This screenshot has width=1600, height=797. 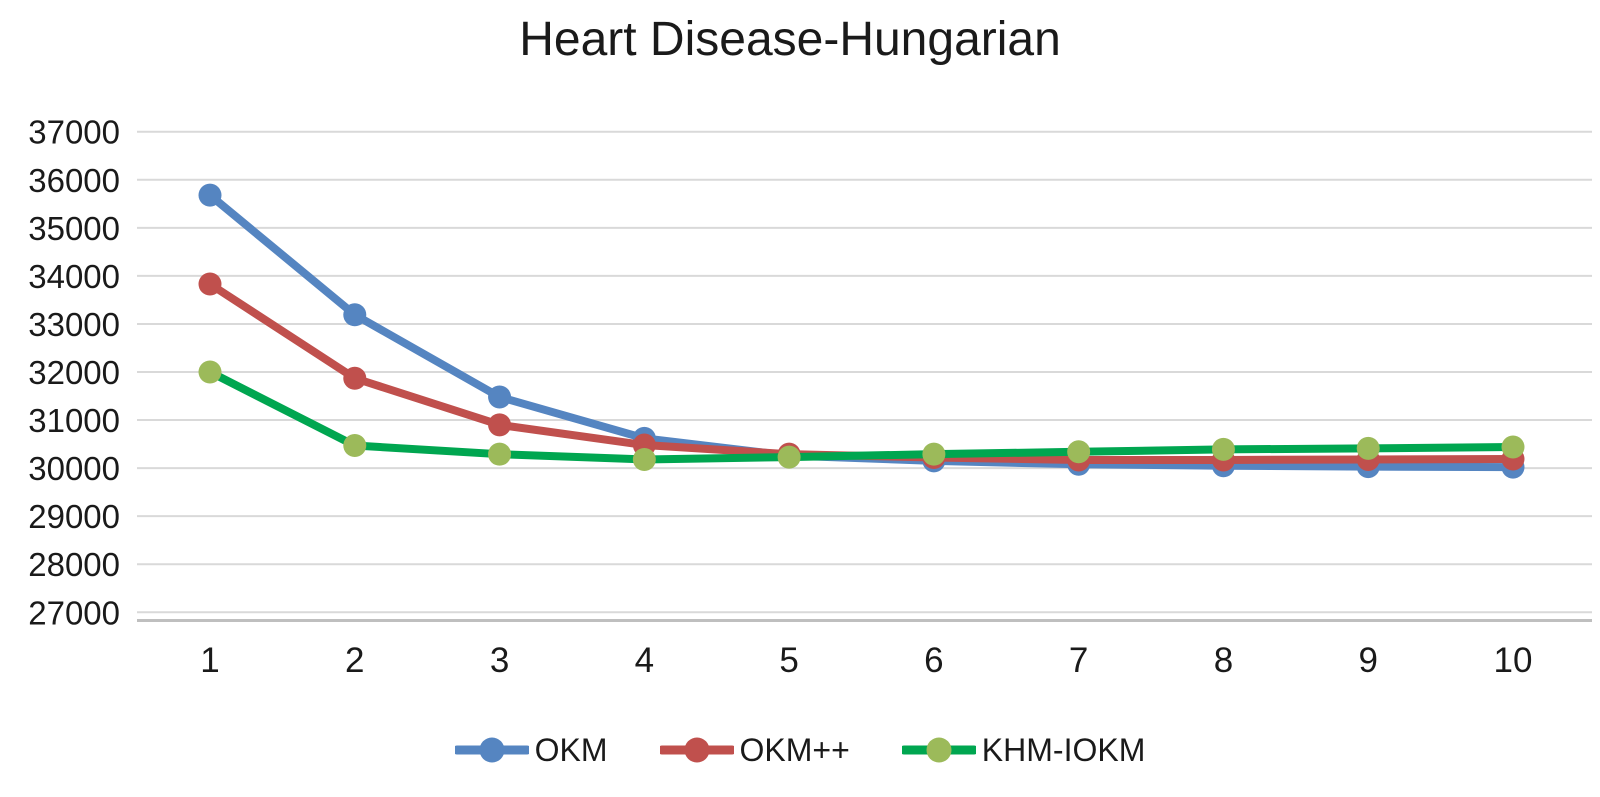 What do you see at coordinates (1513, 660) in the screenshot?
I see `x-axis-label: 10` at bounding box center [1513, 660].